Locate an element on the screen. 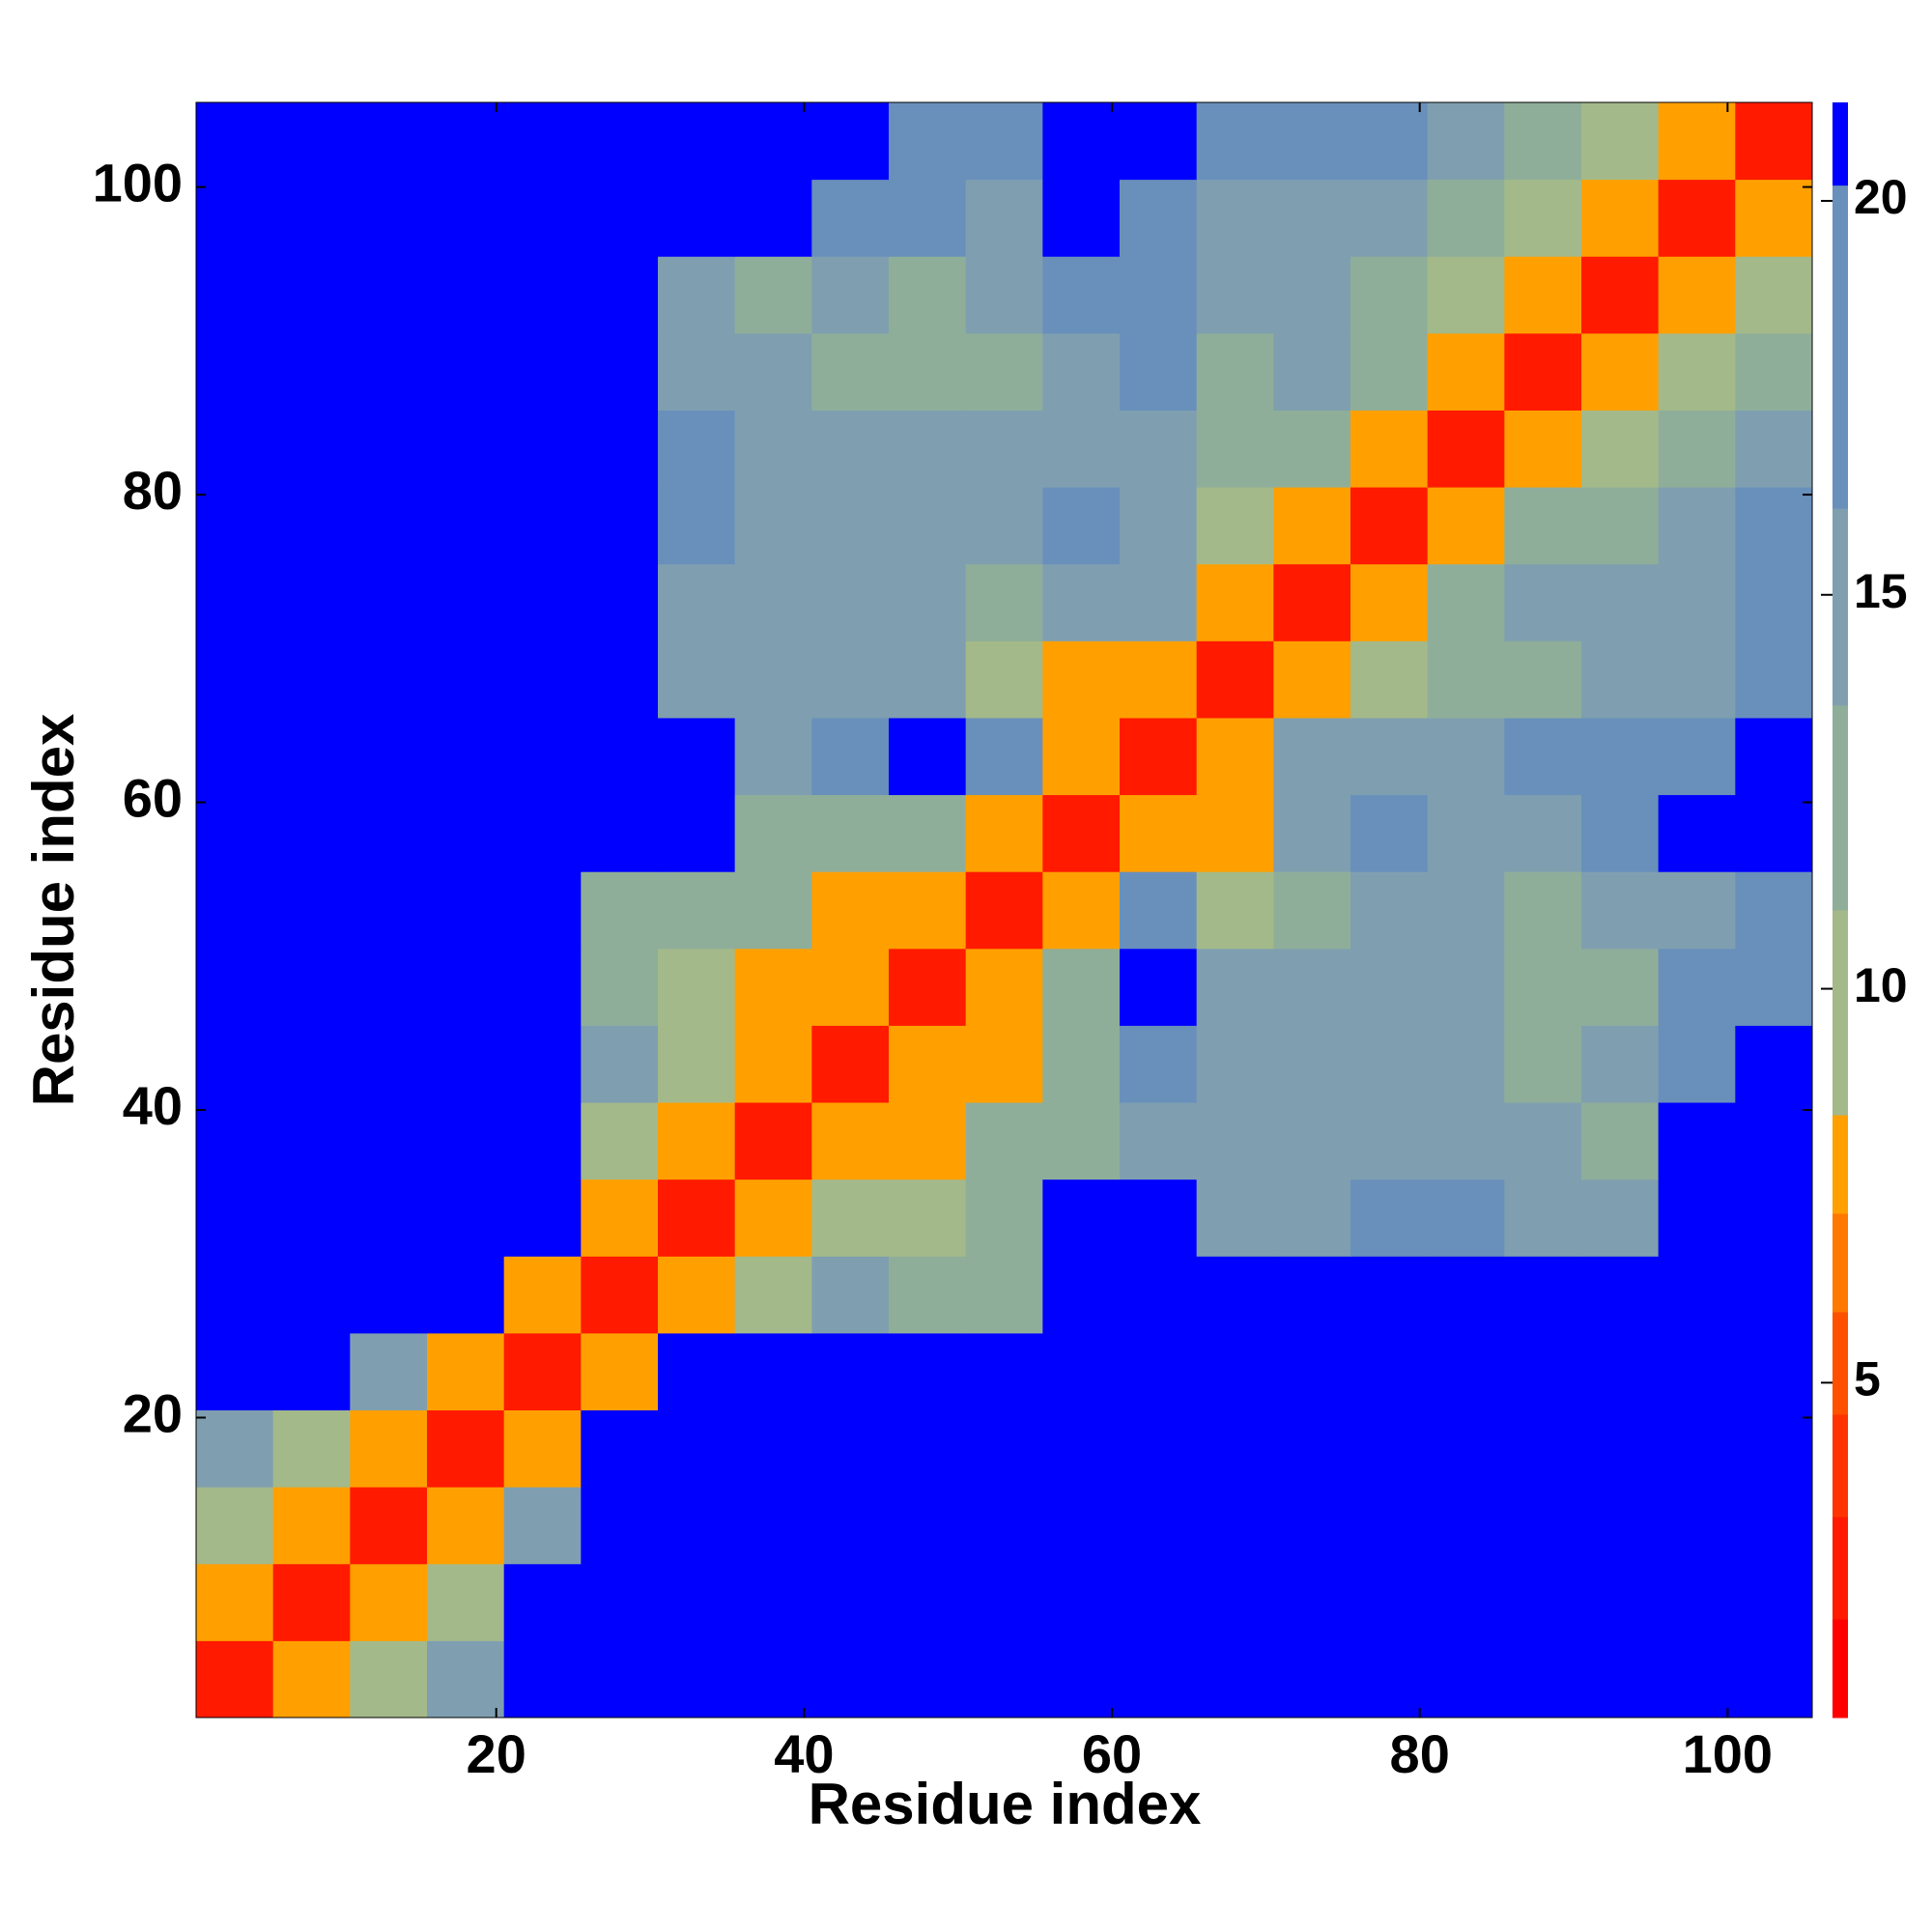 This screenshot has height=1932, width=1932. y-tick-label: 20 is located at coordinates (153, 1412).